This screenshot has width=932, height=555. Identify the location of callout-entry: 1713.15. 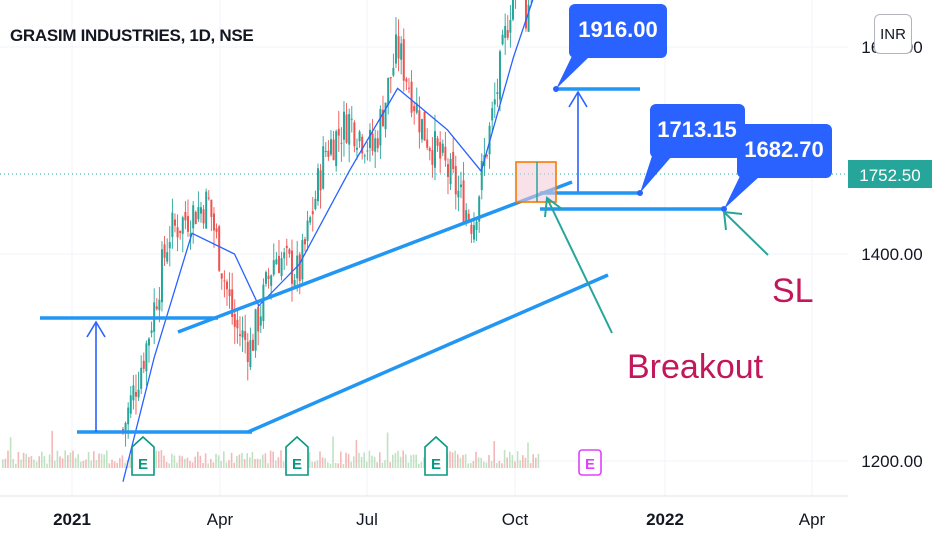
(691, 150).